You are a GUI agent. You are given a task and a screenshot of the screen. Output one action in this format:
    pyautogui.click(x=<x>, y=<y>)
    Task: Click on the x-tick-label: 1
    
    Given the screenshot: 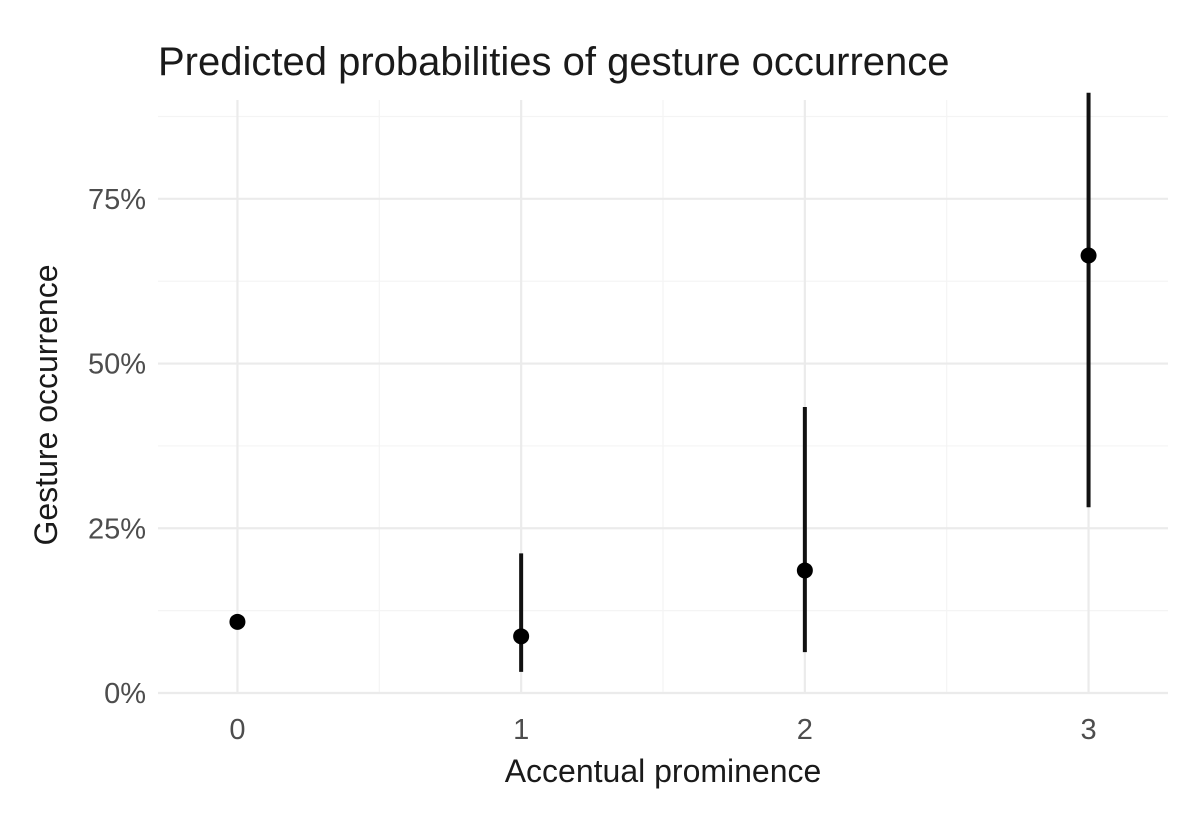 What is the action you would take?
    pyautogui.click(x=521, y=730)
    